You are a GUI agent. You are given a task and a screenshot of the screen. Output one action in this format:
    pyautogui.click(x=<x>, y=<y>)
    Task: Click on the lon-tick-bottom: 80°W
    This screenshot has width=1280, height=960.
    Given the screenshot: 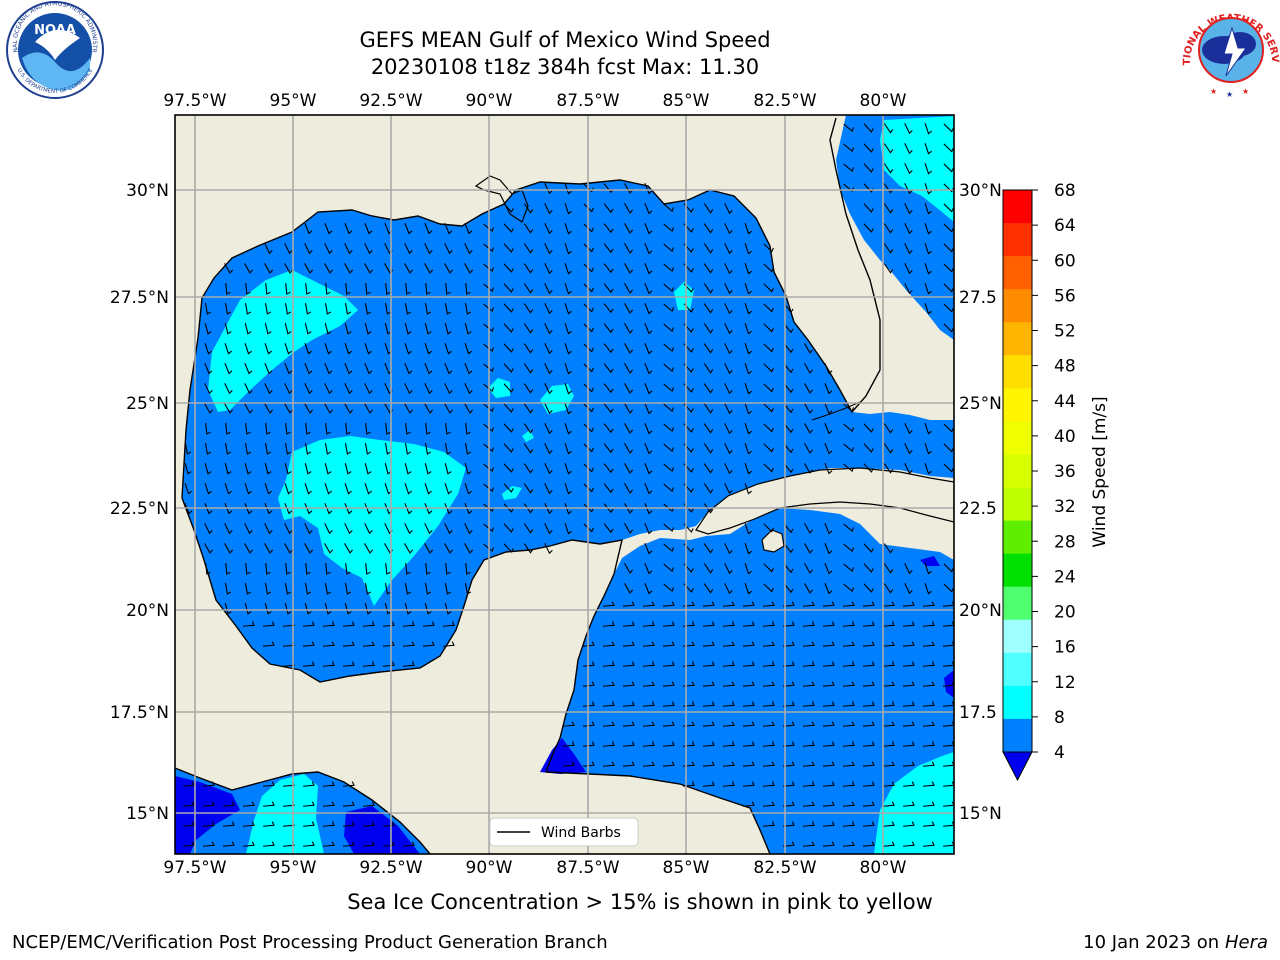 What is the action you would take?
    pyautogui.click(x=883, y=868)
    